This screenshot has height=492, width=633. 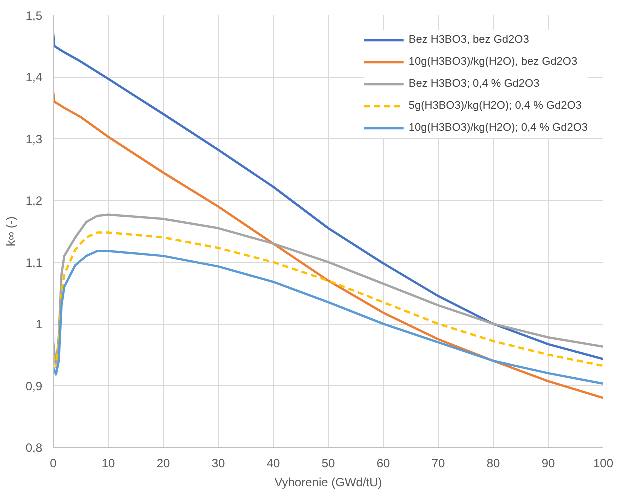 I want to click on legend-label: 10g(H3BO3)/kg(H2O), bez Gd2O3, so click(x=493, y=62).